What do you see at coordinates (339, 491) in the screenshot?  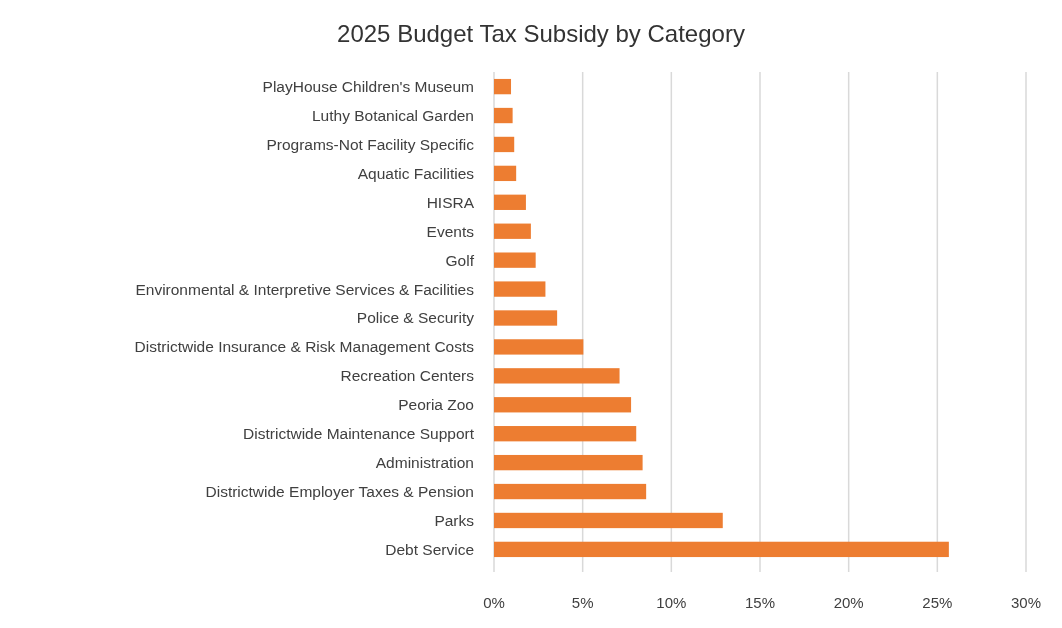 I see `y-tick-label: Districtwide Employer Taxes & Pension` at bounding box center [339, 491].